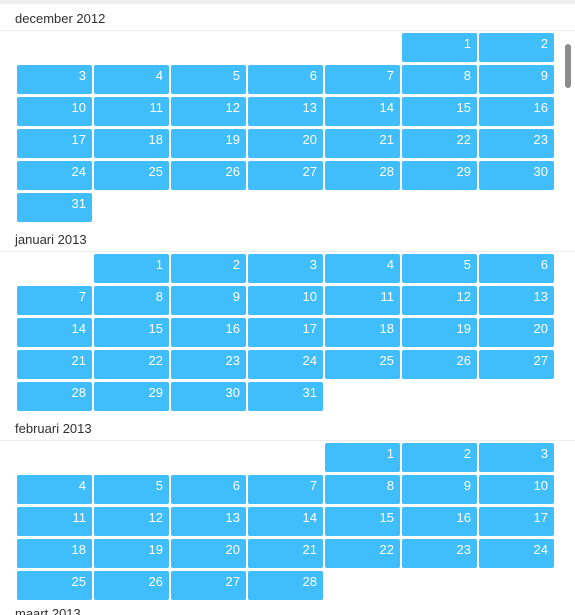 This screenshot has width=575, height=615. Describe the element at coordinates (53, 428) in the screenshot. I see `month-title: februari 2013` at that location.